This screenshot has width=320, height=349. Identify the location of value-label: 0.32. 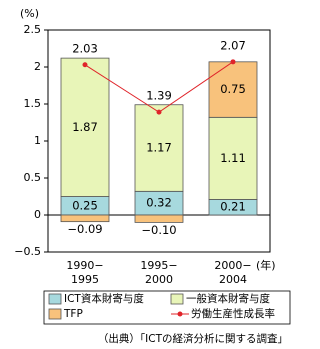
(159, 203).